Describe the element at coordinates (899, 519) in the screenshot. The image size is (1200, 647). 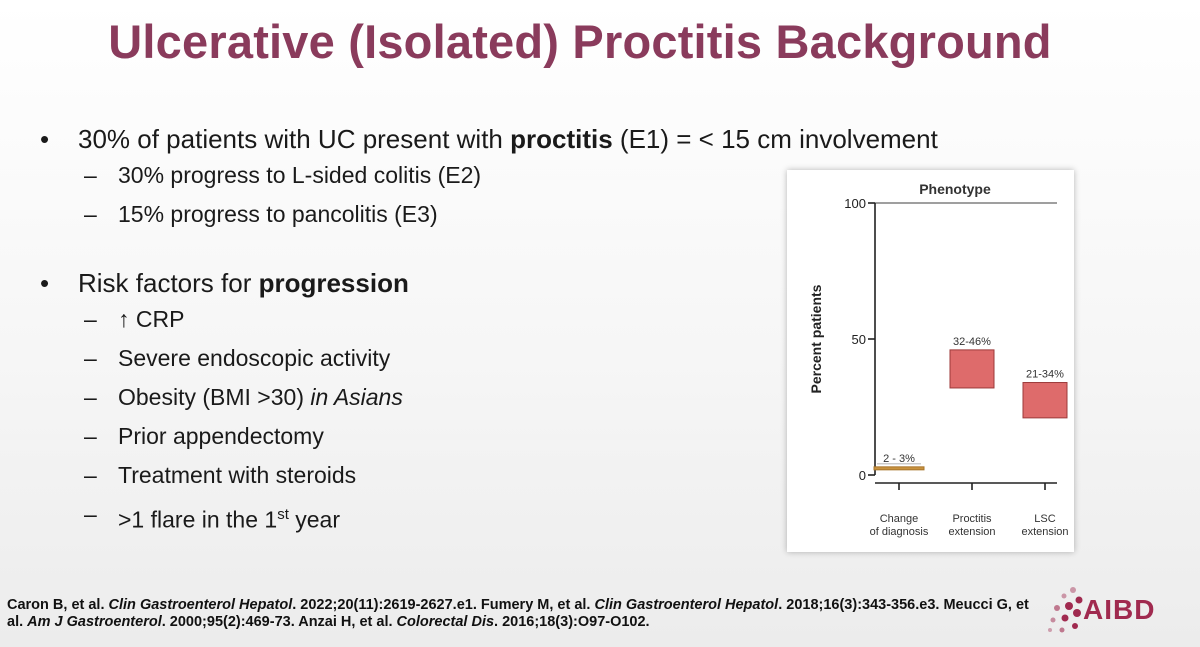
I see `category-label: Change` at that location.